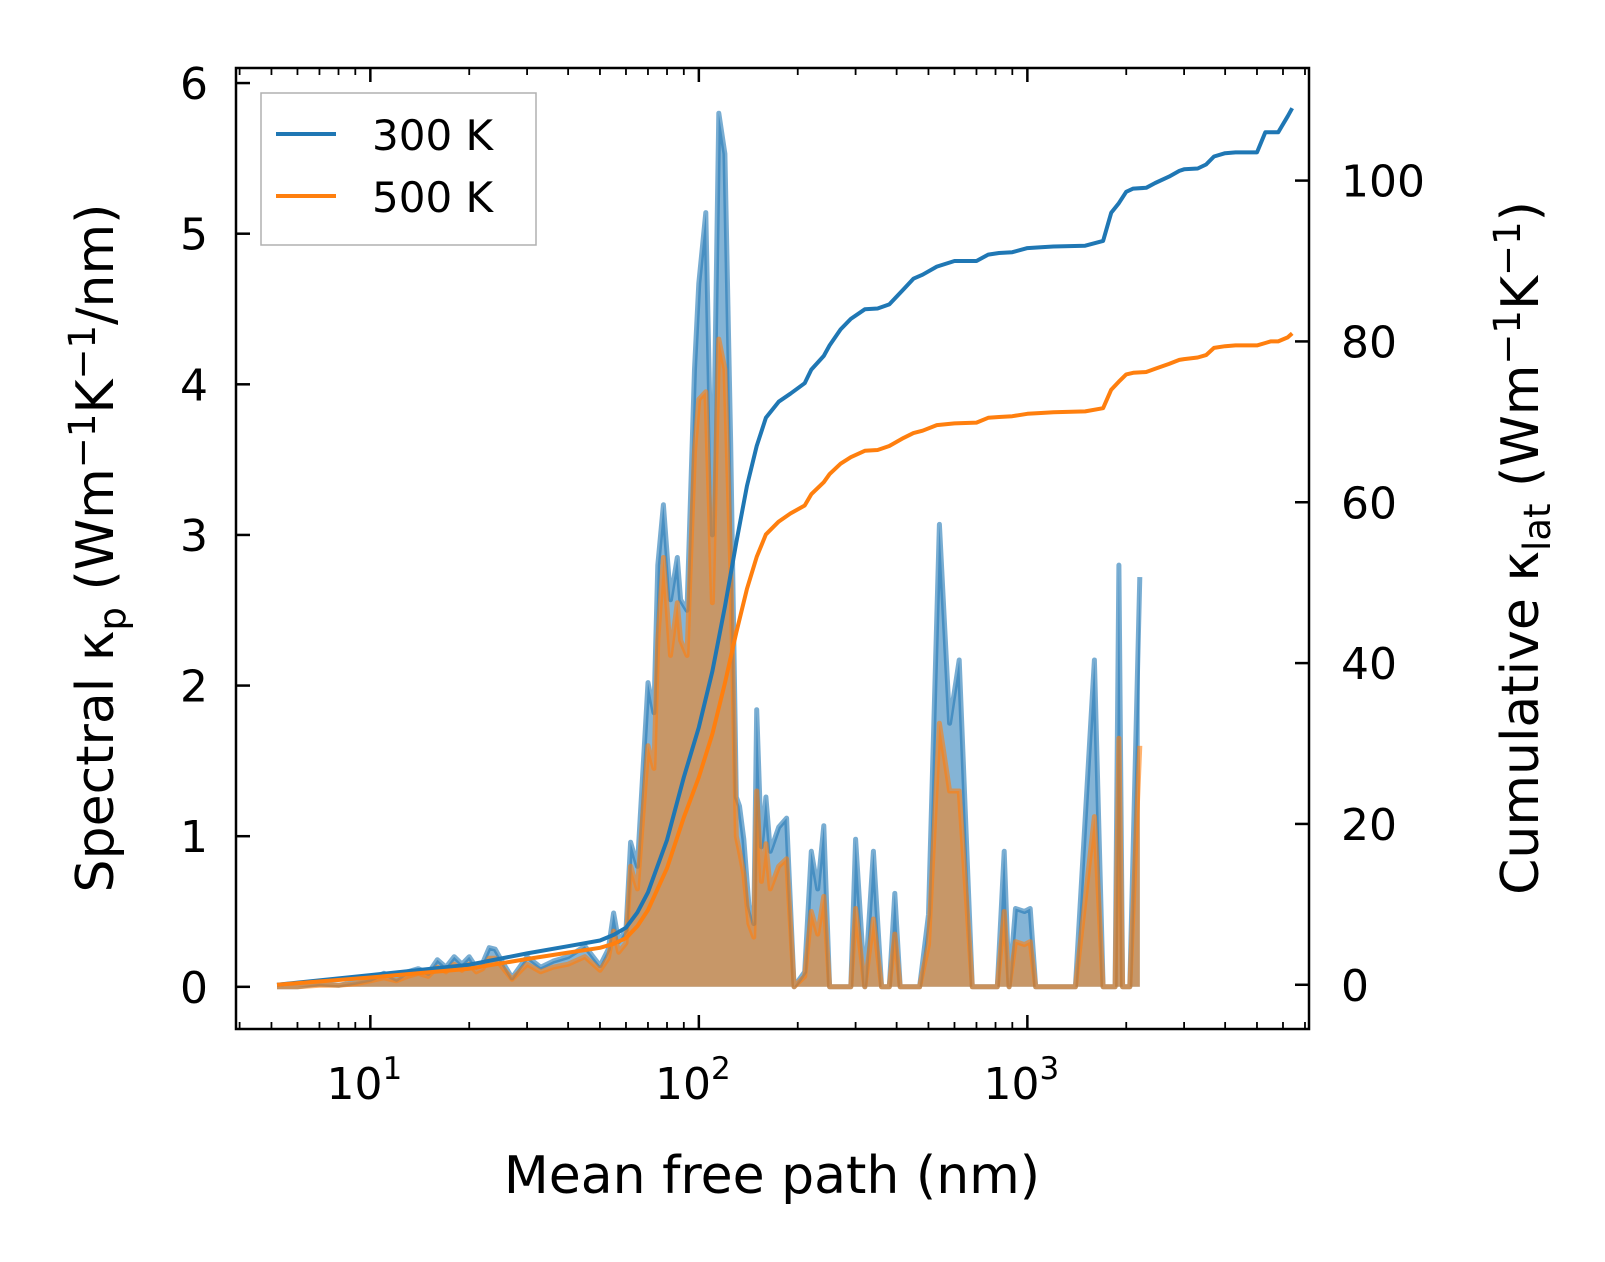 Image resolution: width=1605 pixels, height=1262 pixels. I want to click on y-right-tick-label: 60, so click(1369, 503).